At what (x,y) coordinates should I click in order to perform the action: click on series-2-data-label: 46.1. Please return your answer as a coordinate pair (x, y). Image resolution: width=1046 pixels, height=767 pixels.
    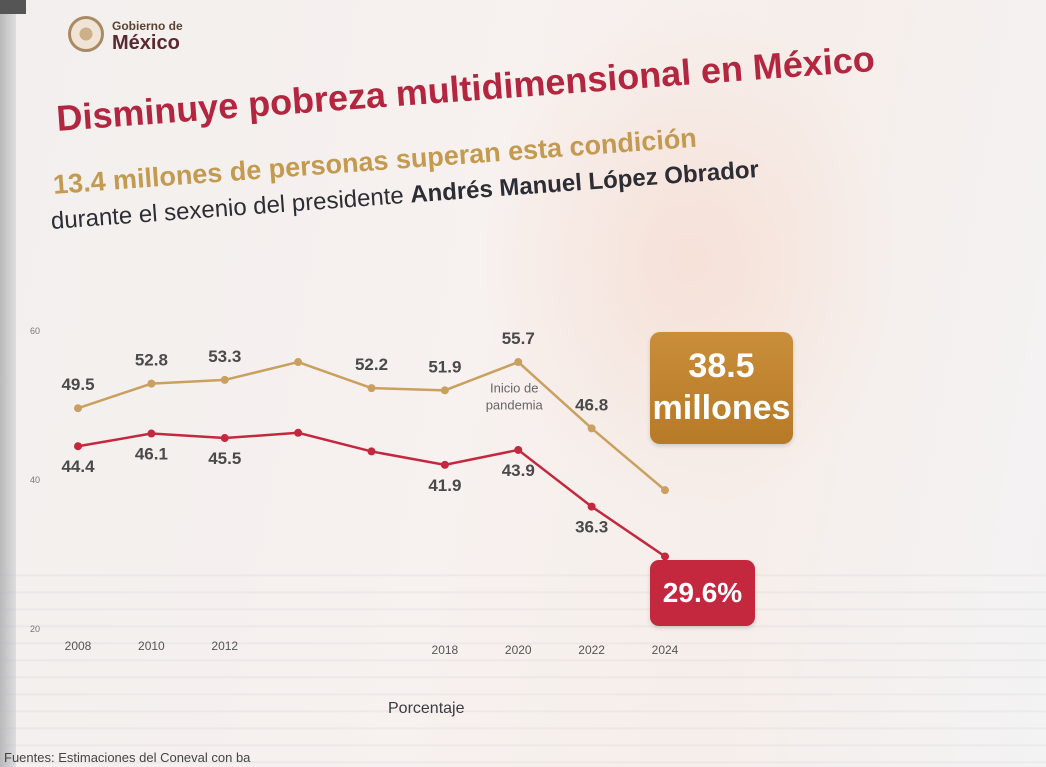
    Looking at the image, I should click on (151, 454).